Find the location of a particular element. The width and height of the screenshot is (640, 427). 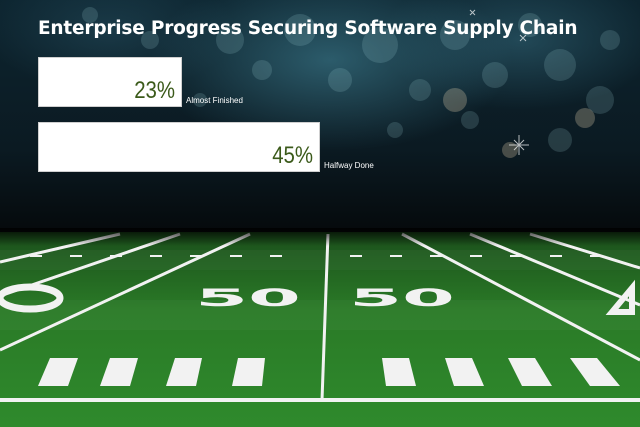

bar-category-label: Halfway Done is located at coordinates (349, 165).